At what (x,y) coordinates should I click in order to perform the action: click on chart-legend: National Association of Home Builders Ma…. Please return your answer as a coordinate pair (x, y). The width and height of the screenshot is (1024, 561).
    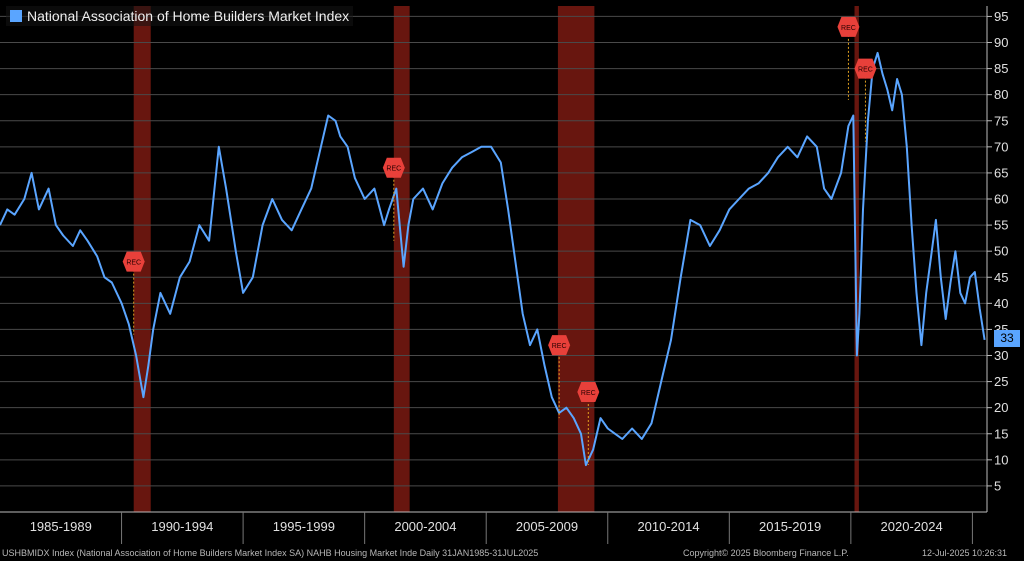
    Looking at the image, I should click on (180, 16).